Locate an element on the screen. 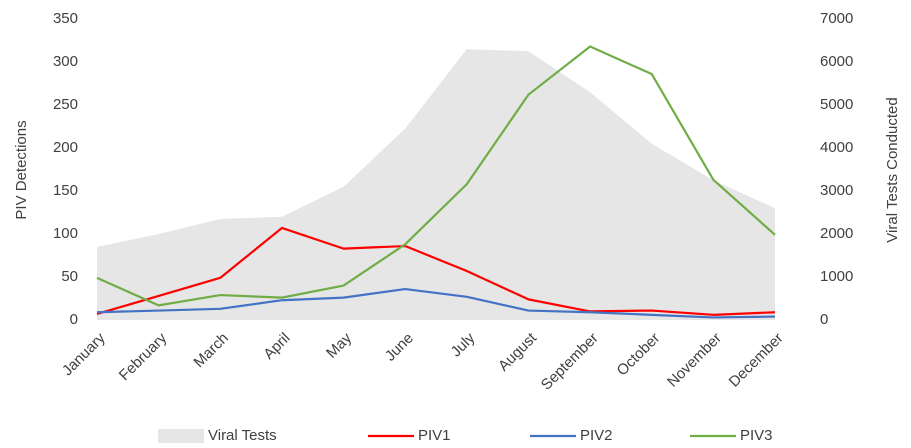  x-tick-label: November is located at coordinates (694, 360).